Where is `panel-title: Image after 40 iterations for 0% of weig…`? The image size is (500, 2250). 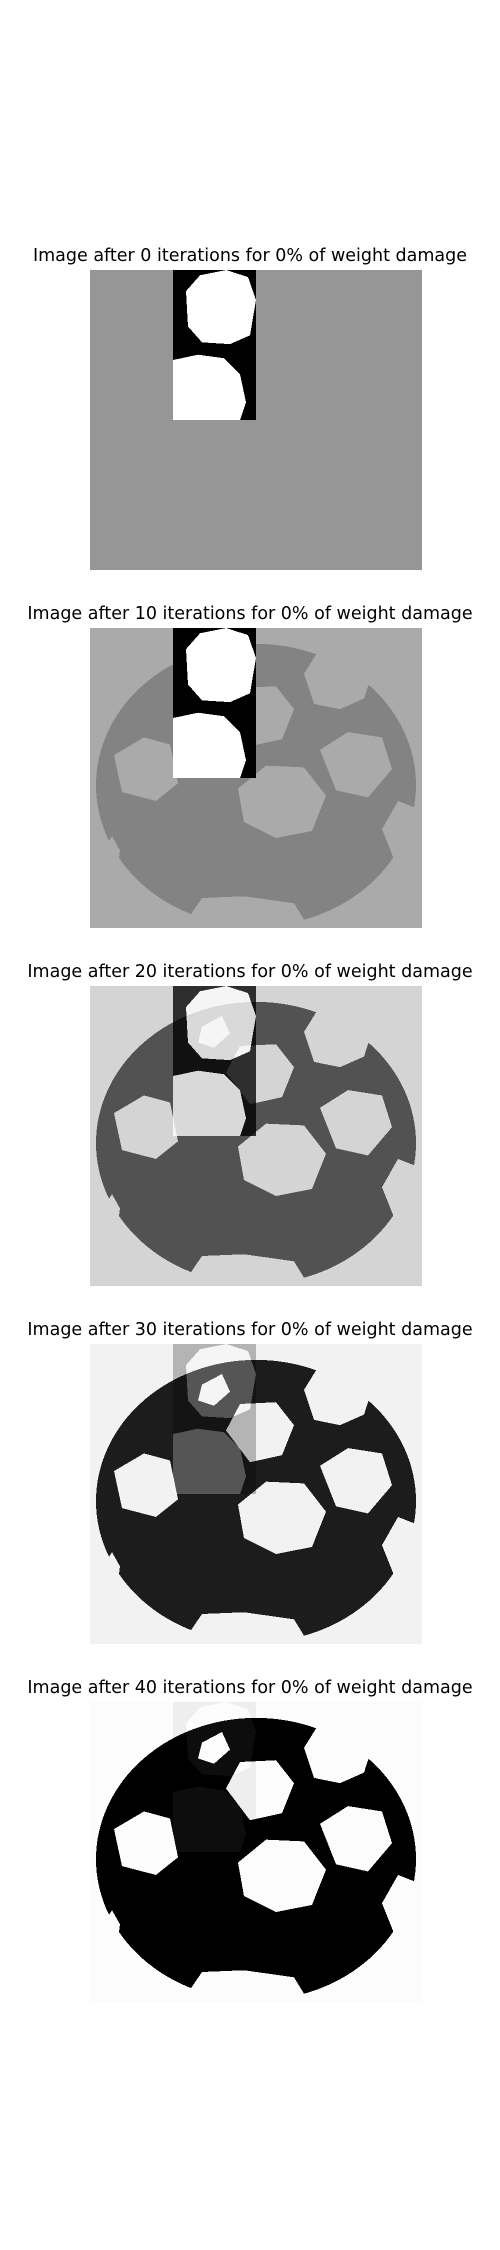
panel-title: Image after 40 iterations for 0% of weig… is located at coordinates (250, 1688).